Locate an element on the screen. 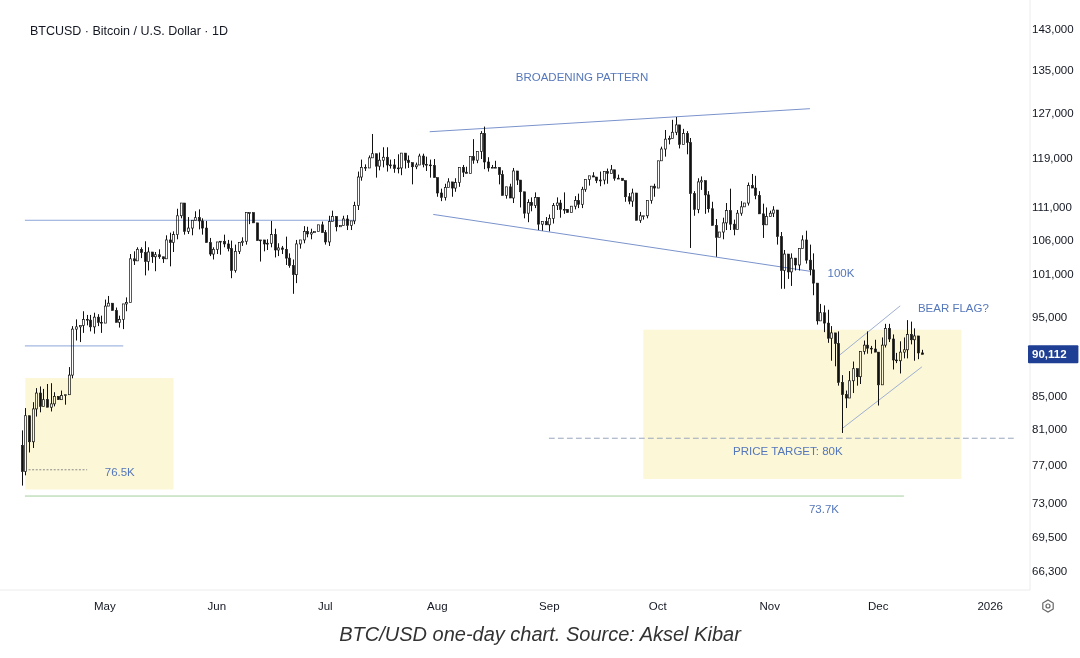  y-tick-label: 106,000 is located at coordinates (1053, 239).